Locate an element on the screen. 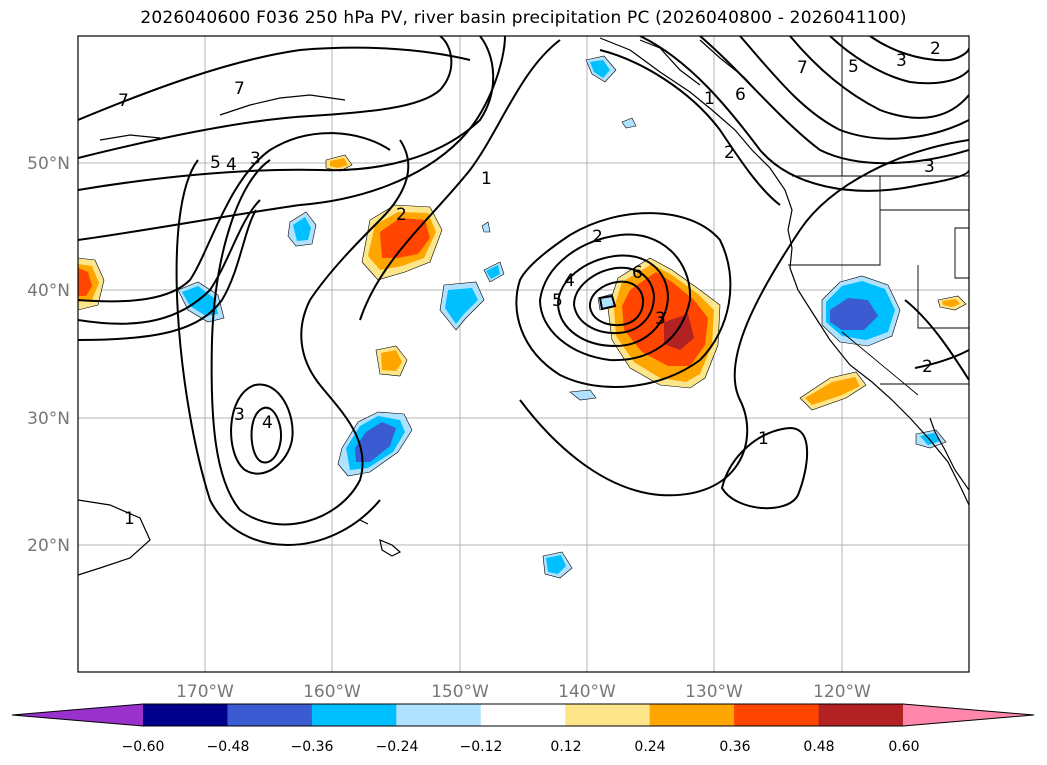 Image resolution: width=1047 pixels, height=765 pixels. lat-label: 40°N is located at coordinates (48, 291).